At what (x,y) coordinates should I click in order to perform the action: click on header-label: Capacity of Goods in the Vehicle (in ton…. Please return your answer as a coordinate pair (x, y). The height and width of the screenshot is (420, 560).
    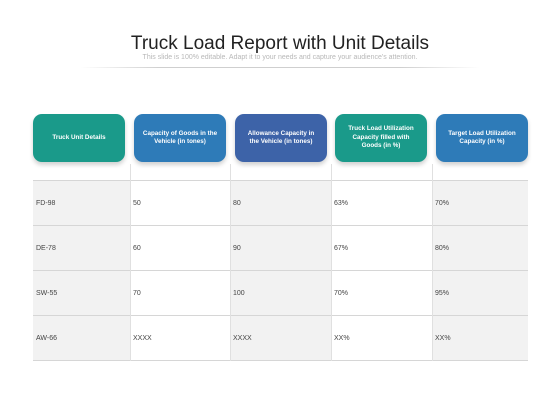
    Looking at the image, I should click on (180, 137).